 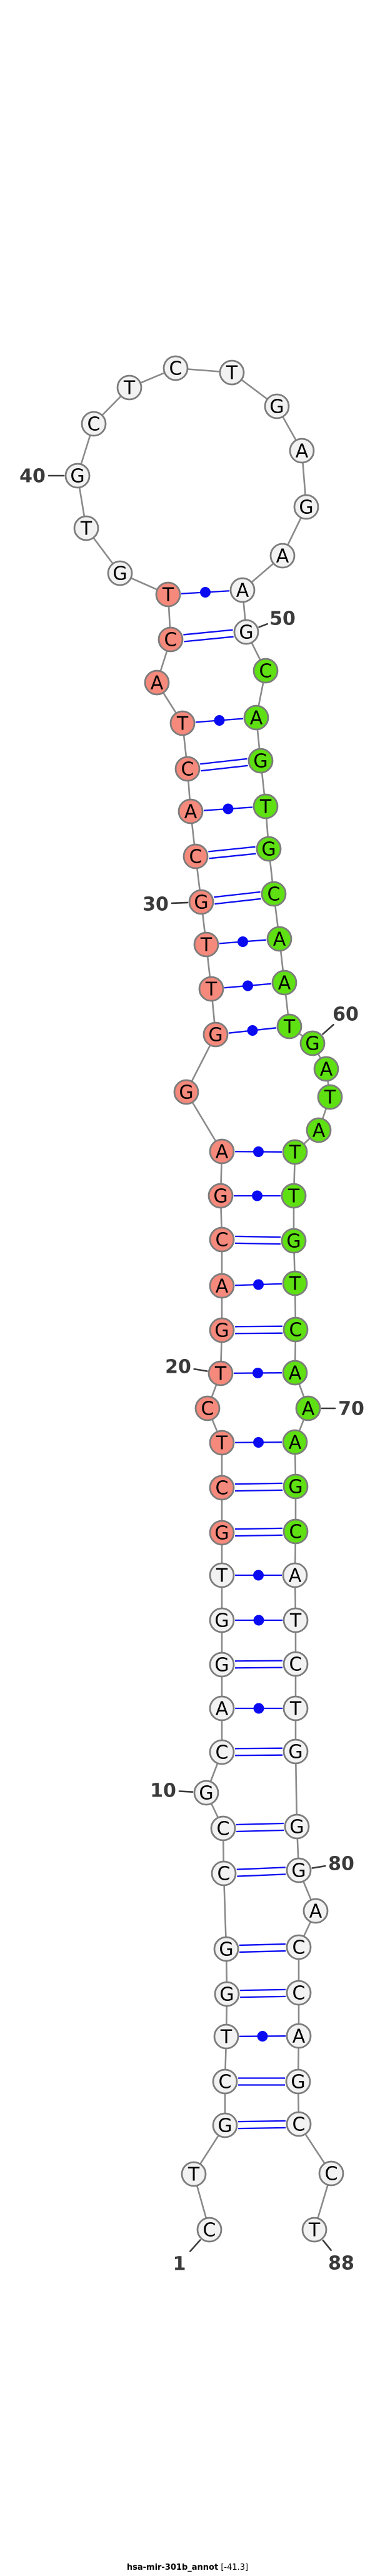 What do you see at coordinates (163, 1791) in the screenshot?
I see `position-label: 10` at bounding box center [163, 1791].